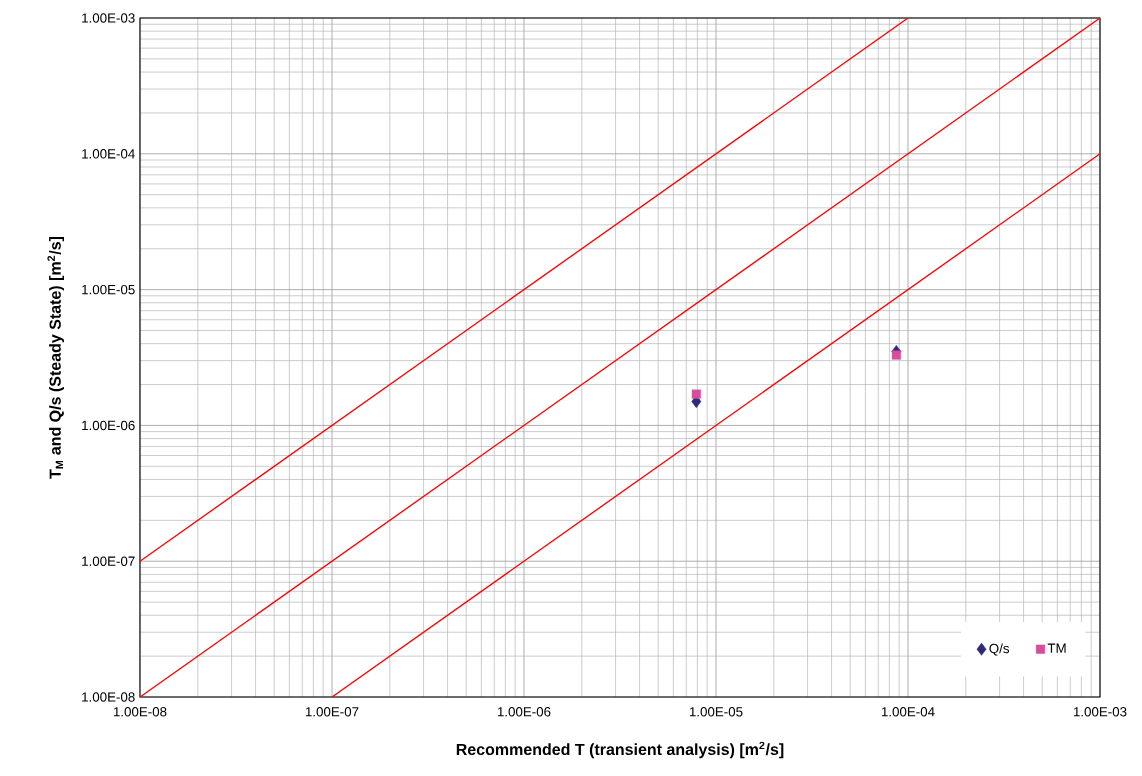  Describe the element at coordinates (332, 712) in the screenshot. I see `x-tick-label: 1.00E-07` at that location.